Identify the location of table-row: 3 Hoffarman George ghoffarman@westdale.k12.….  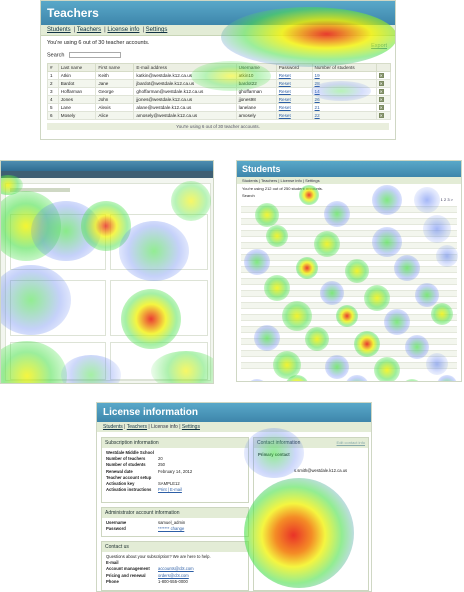
(219, 92).